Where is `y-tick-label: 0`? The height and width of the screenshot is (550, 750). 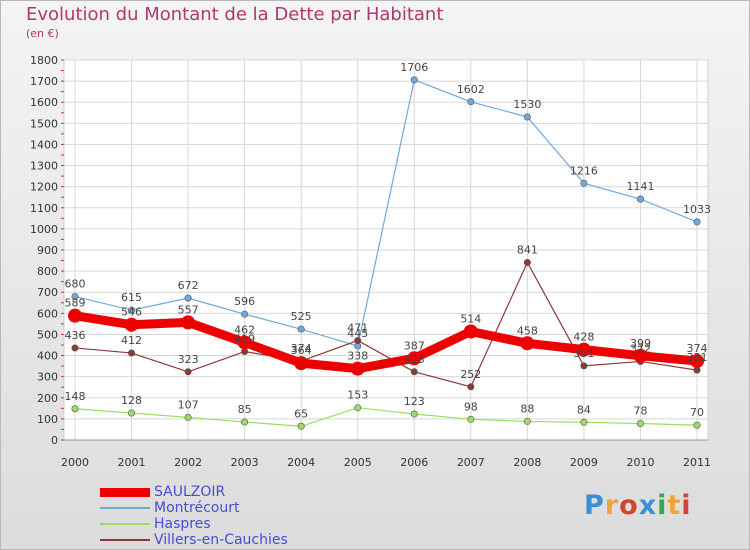
y-tick-label: 0 is located at coordinates (54, 440).